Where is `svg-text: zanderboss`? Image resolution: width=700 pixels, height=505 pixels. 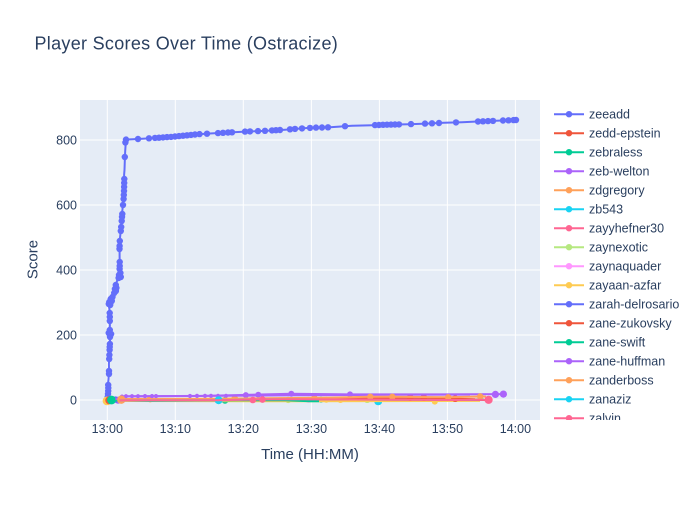 svg-text: zanderboss is located at coordinates (621, 381).